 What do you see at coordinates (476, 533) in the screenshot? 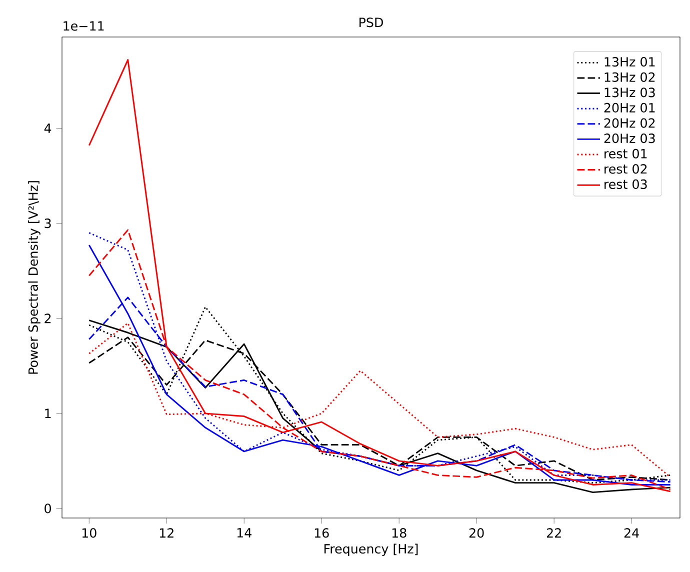
I see `x-tick-label: 20` at bounding box center [476, 533].